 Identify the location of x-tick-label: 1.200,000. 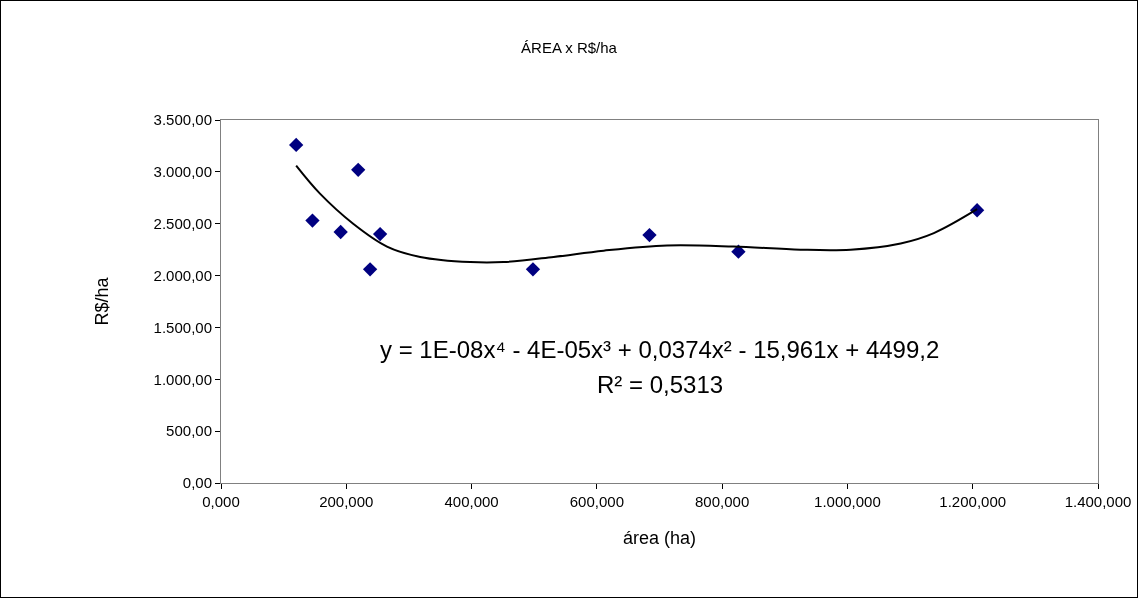
(973, 501).